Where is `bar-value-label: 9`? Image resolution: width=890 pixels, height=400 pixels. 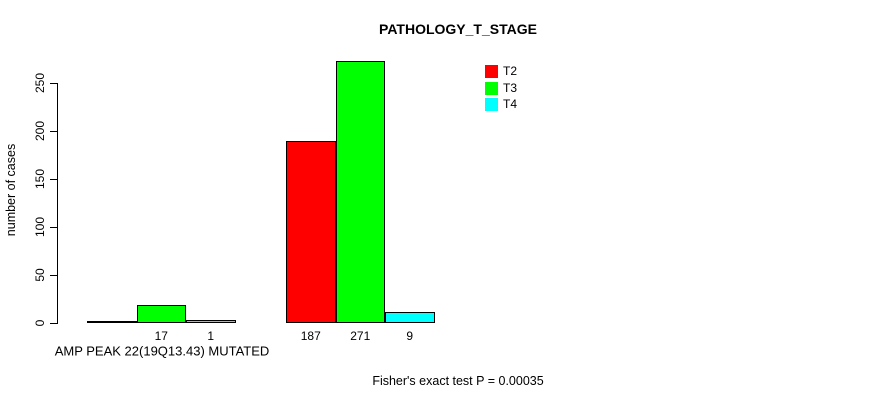
bar-value-label: 9 is located at coordinates (410, 336).